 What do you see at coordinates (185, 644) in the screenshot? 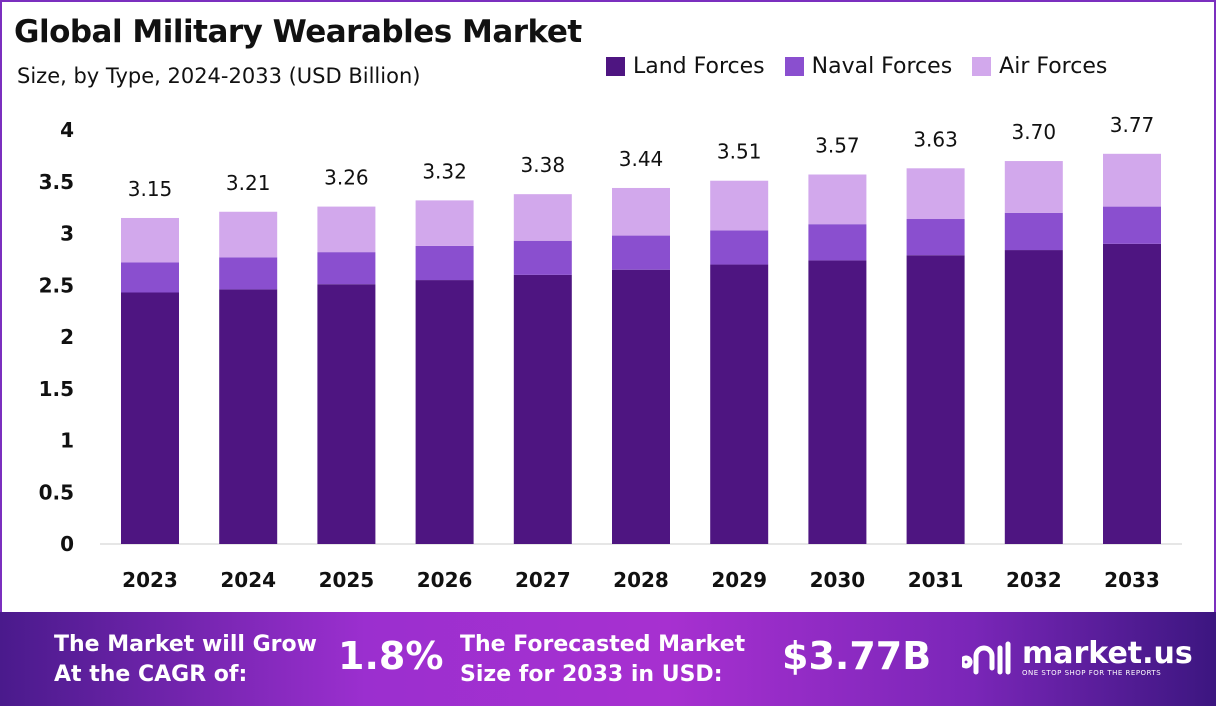
I see `cagr-label-line1: The Market will Grow` at bounding box center [185, 644].